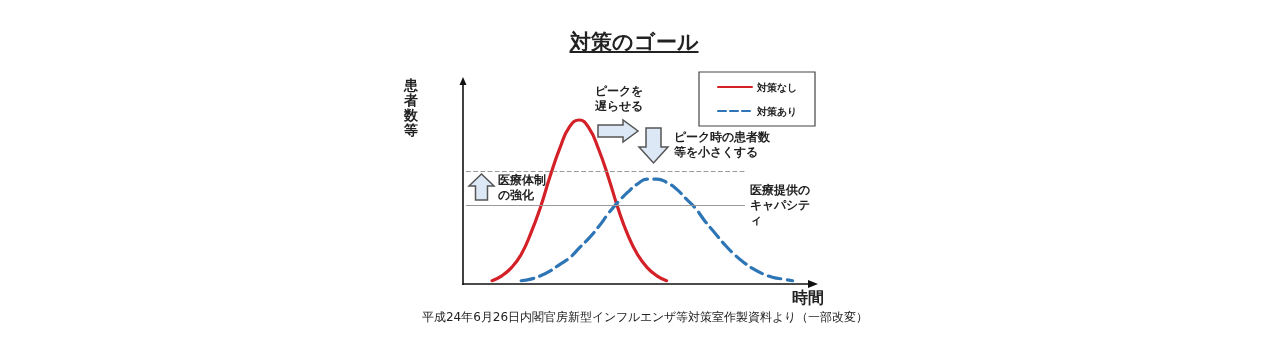  I want to click on y-axis-title: 患者数等, so click(411, 107).